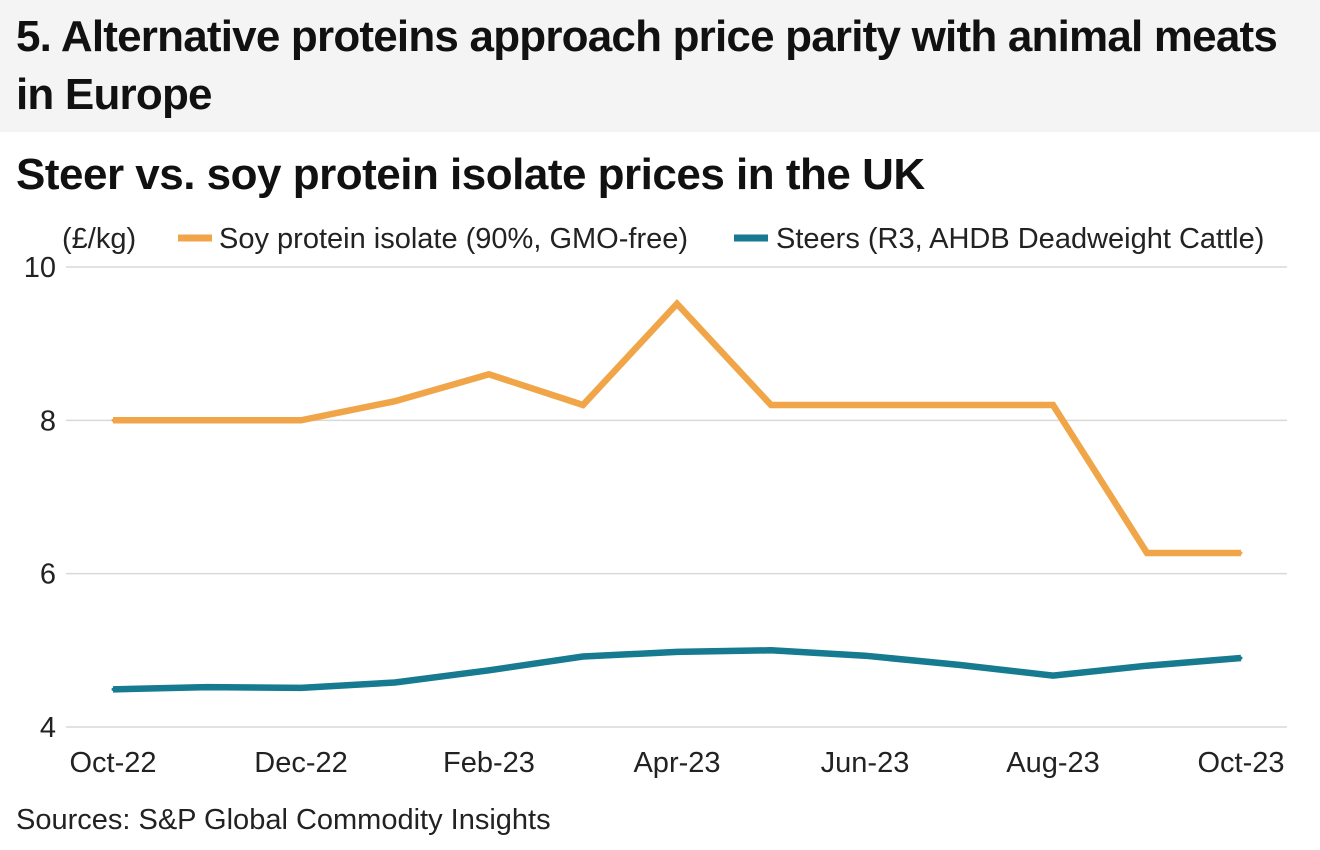  I want to click on x-tick-label-apr-23: Apr-23, so click(676, 763).